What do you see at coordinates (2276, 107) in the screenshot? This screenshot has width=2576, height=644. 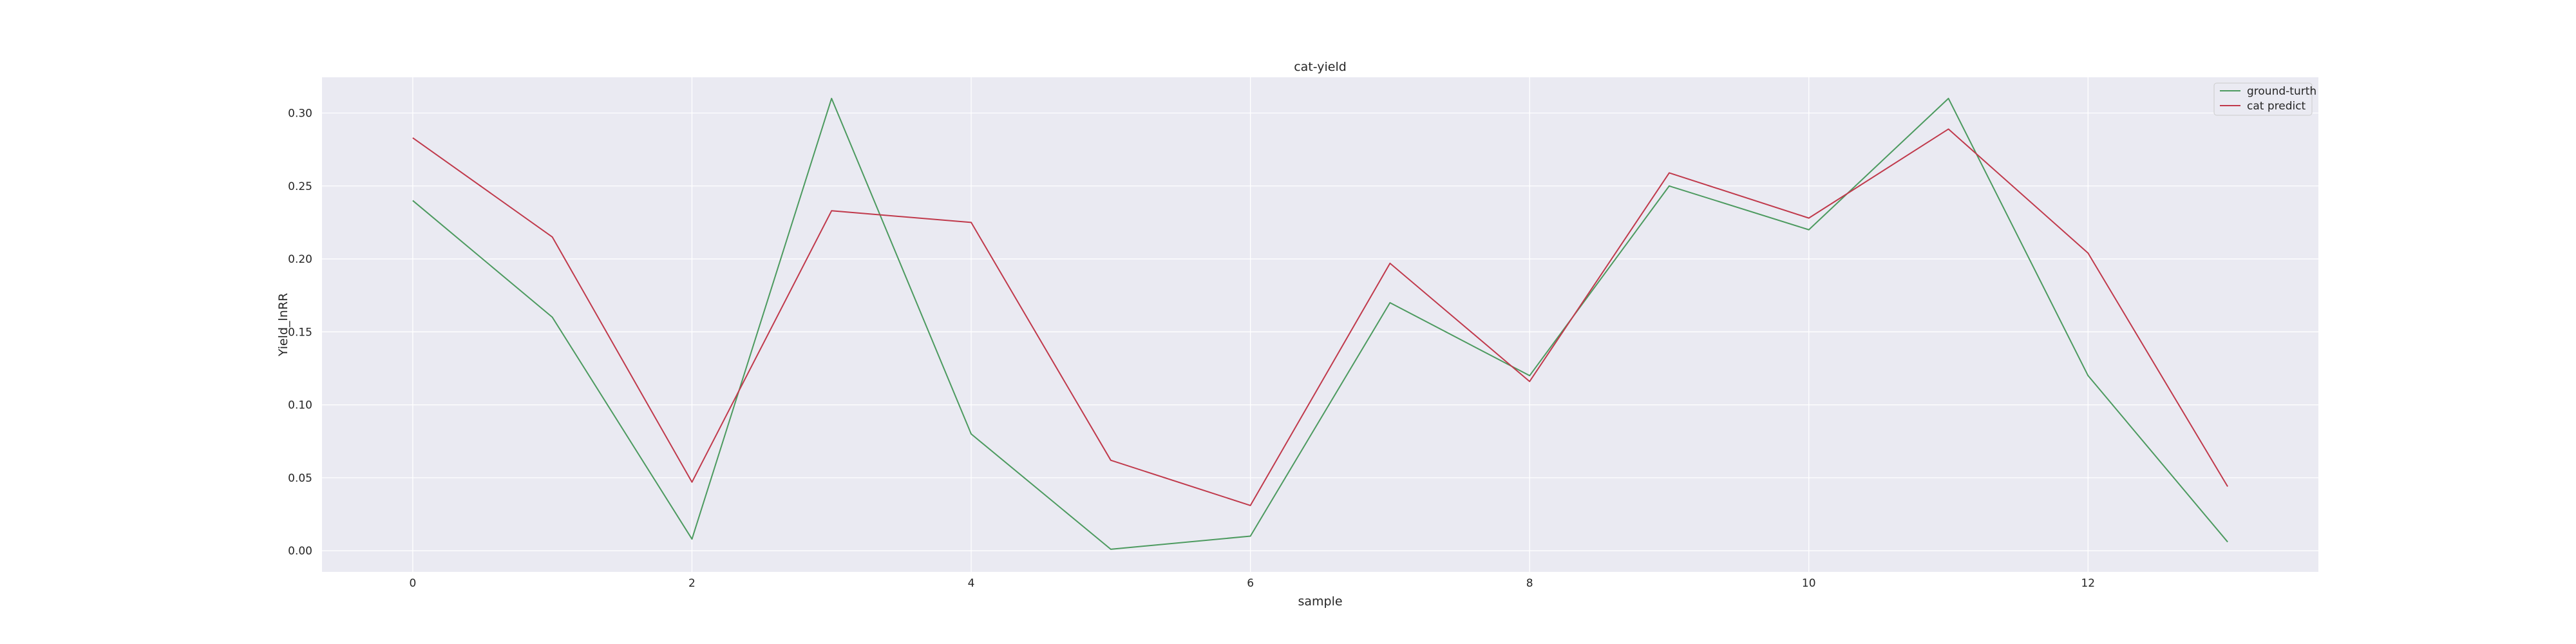 I see `legend-label-cat-predict: cat predict` at bounding box center [2276, 107].